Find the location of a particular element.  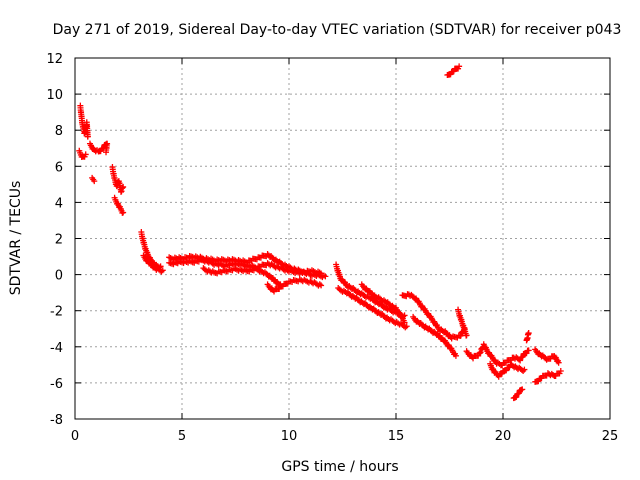

x-tick-label: 20 is located at coordinates (503, 436).